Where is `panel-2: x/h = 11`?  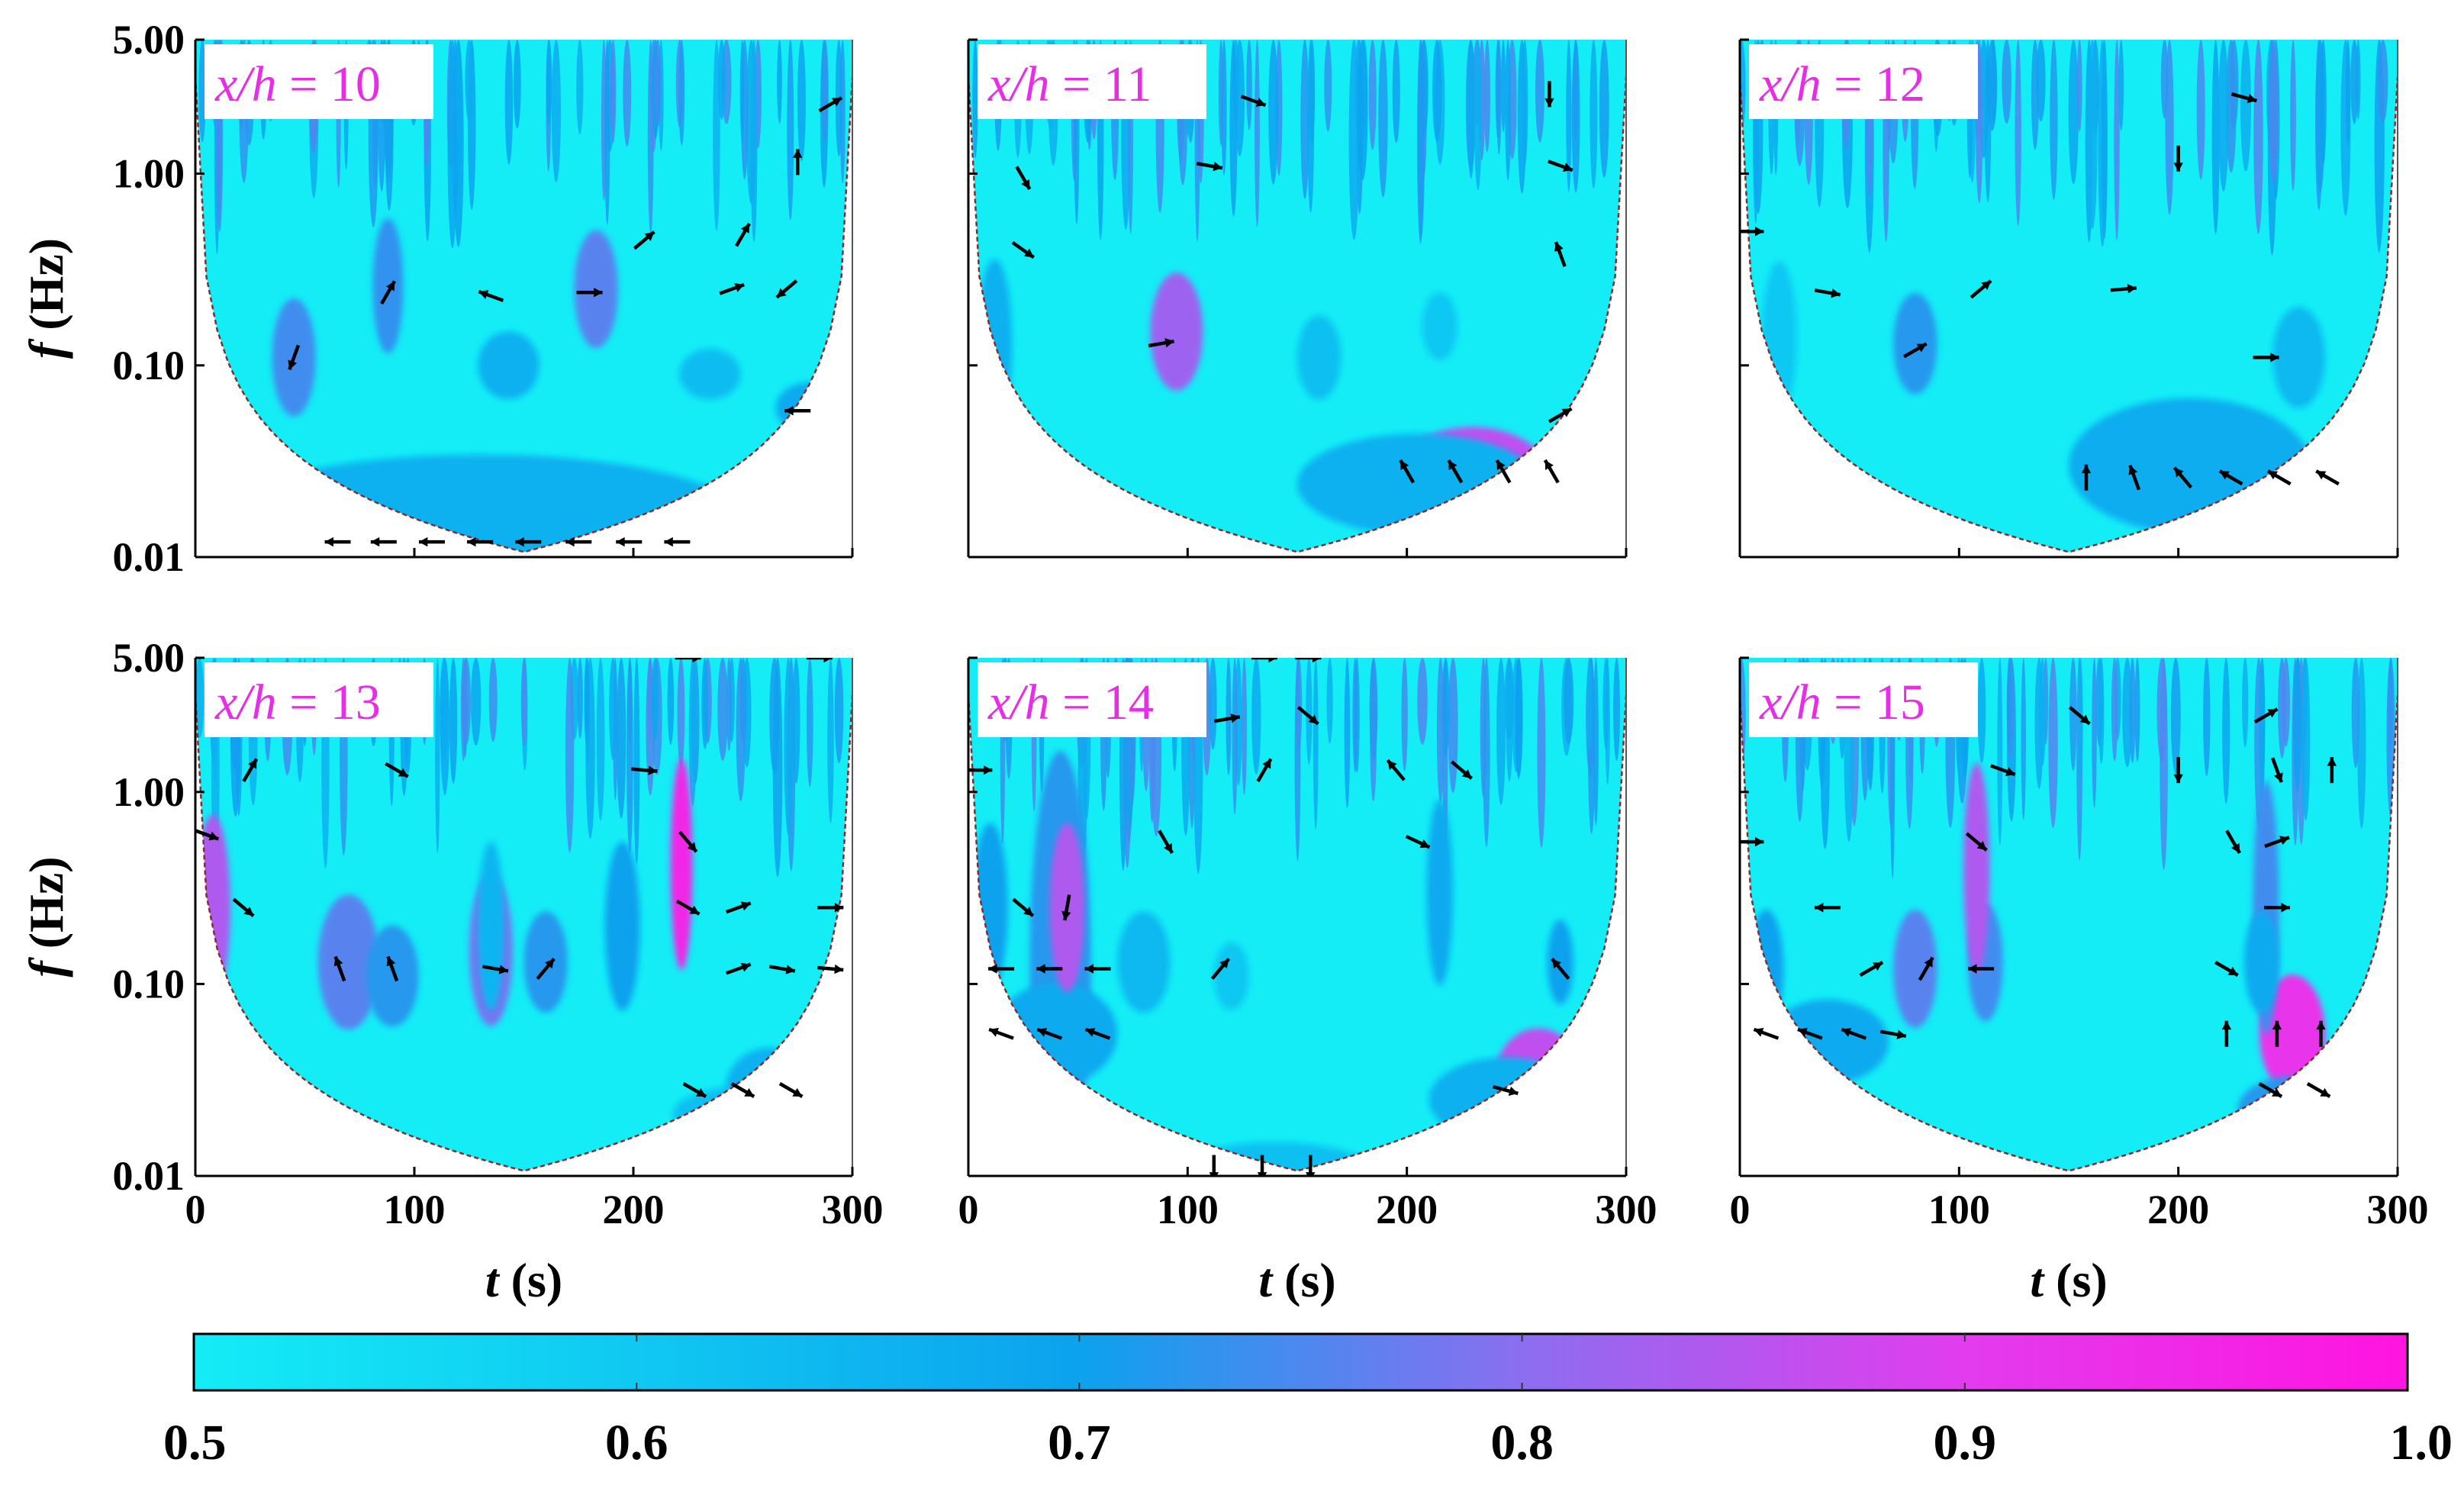
panel-2: x/h = 11 is located at coordinates (1297, 298).